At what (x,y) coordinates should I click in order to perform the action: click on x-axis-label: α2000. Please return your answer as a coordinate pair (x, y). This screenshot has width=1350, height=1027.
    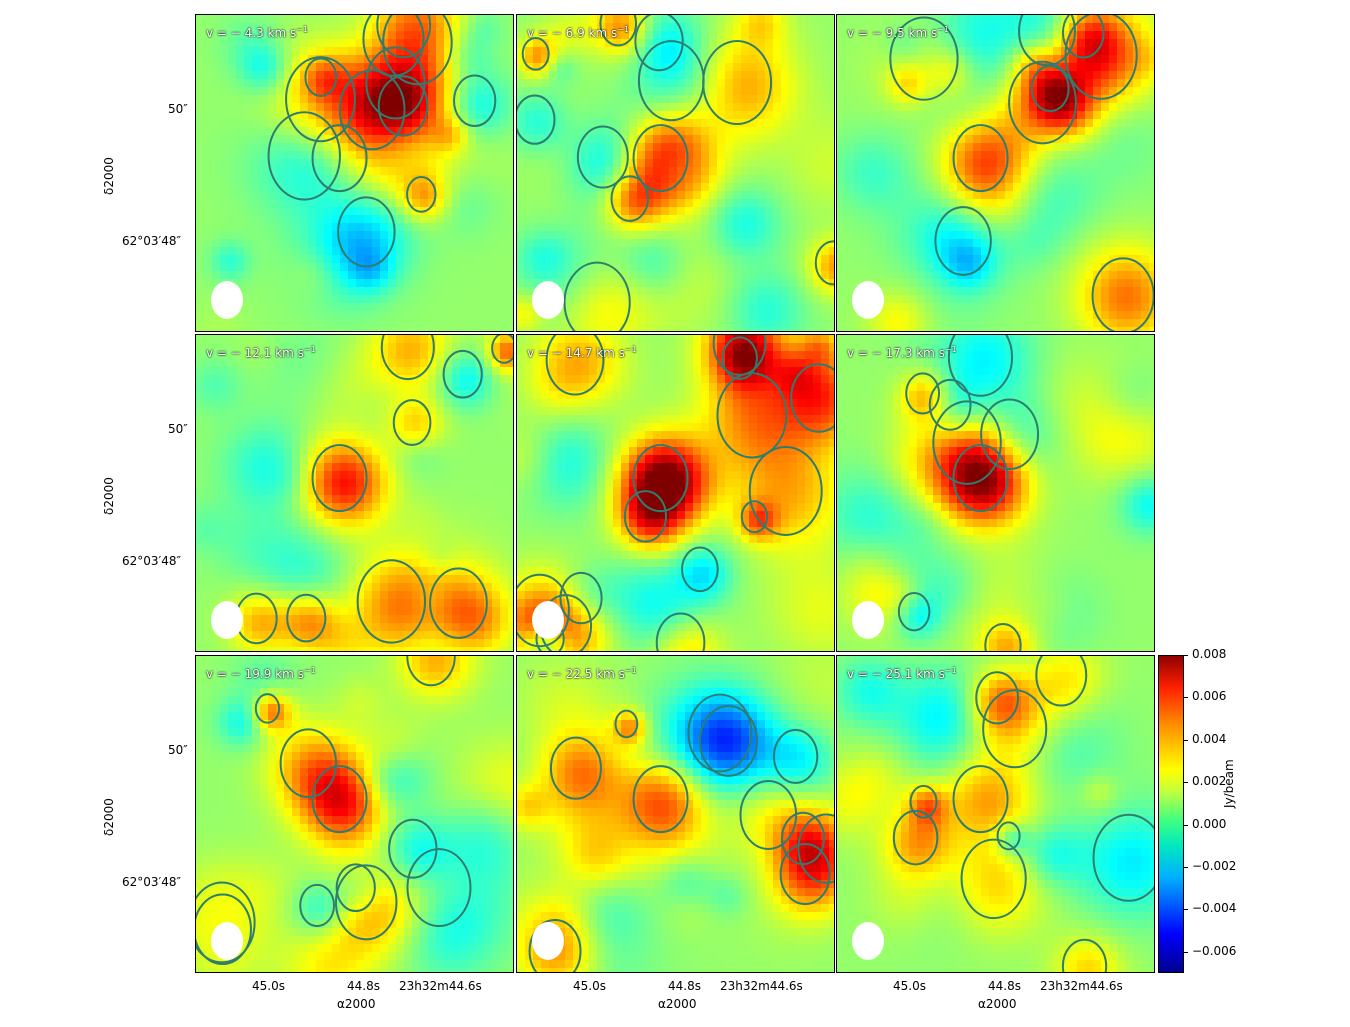
    Looking at the image, I should click on (356, 1004).